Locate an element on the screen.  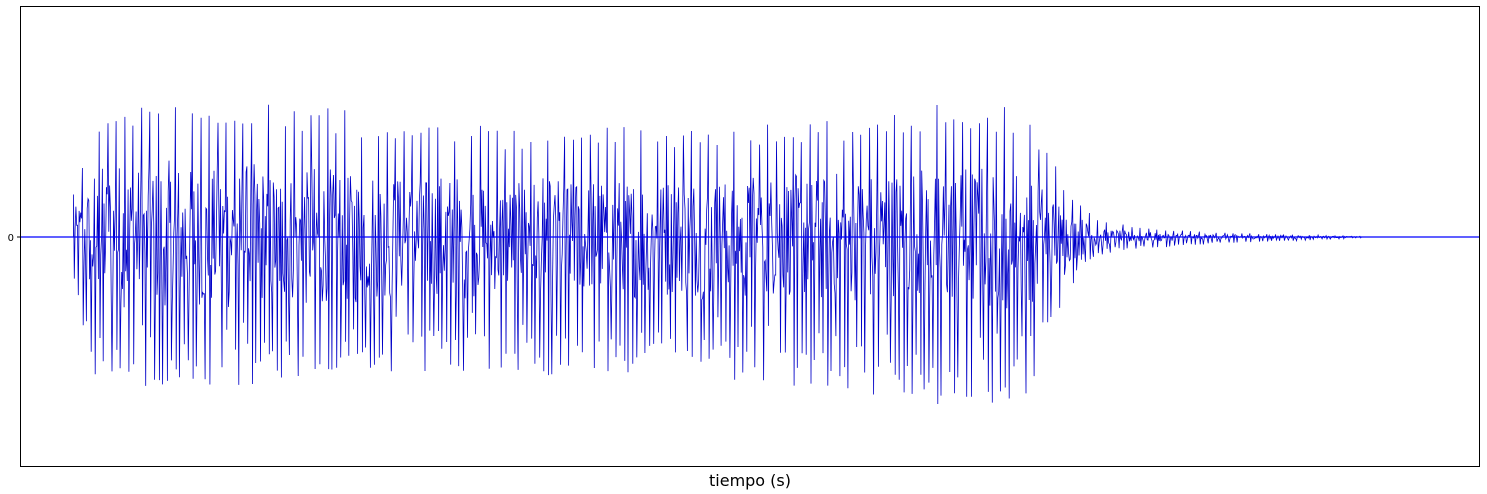
y-tick-label: 0 is located at coordinates (11, 238).